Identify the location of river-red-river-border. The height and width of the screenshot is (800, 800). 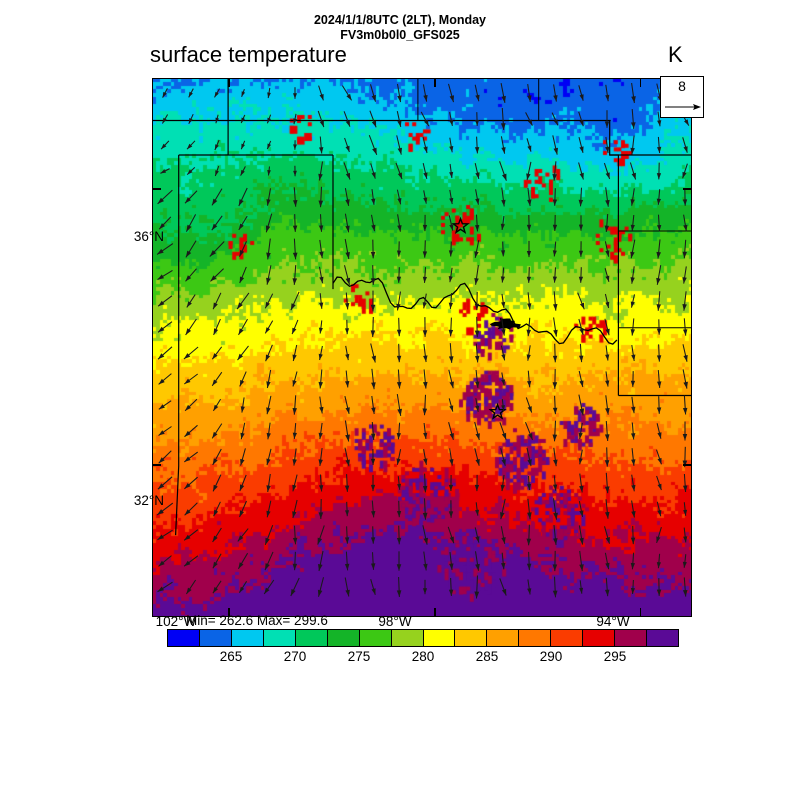
(475, 310).